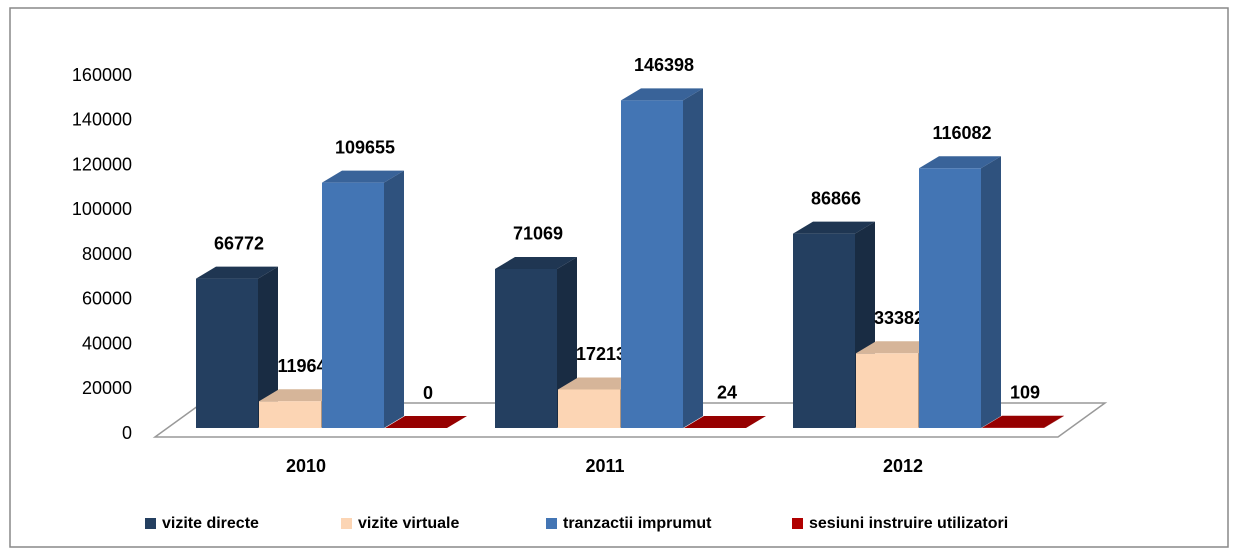  I want to click on value-label: 116082, so click(961, 133).